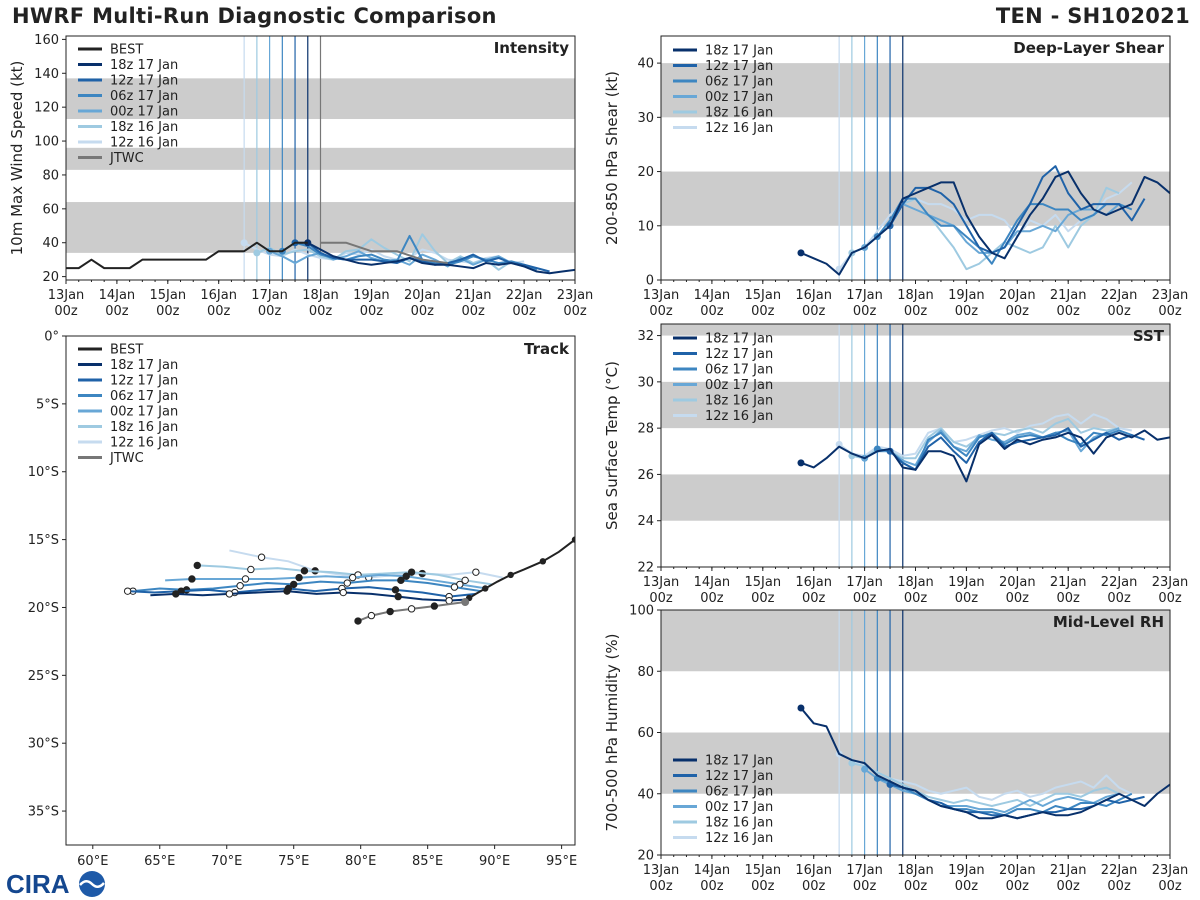 Image resolution: width=1200 pixels, height=900 pixels. I want to click on x-tick-label: 95°E, so click(561, 861).